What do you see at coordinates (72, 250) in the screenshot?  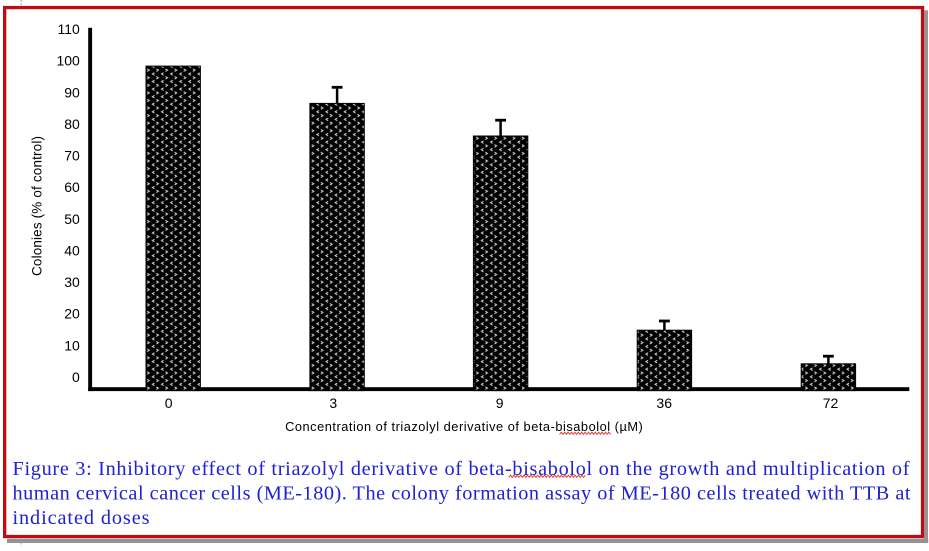 I see `svg-text: 40` at bounding box center [72, 250].